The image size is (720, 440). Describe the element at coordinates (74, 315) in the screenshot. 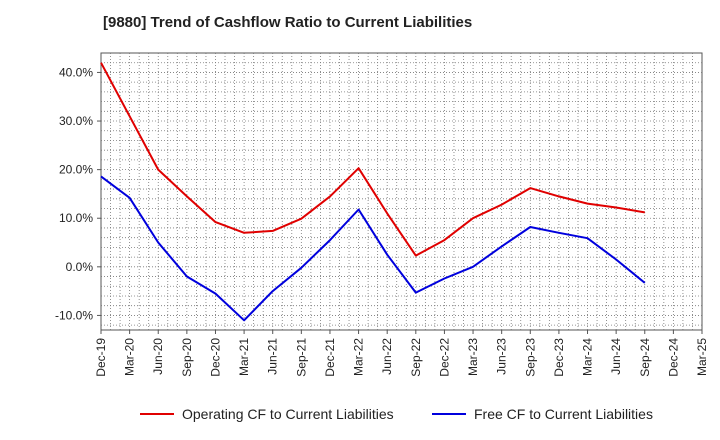

I see `y-tick-label: -10.0%` at that location.